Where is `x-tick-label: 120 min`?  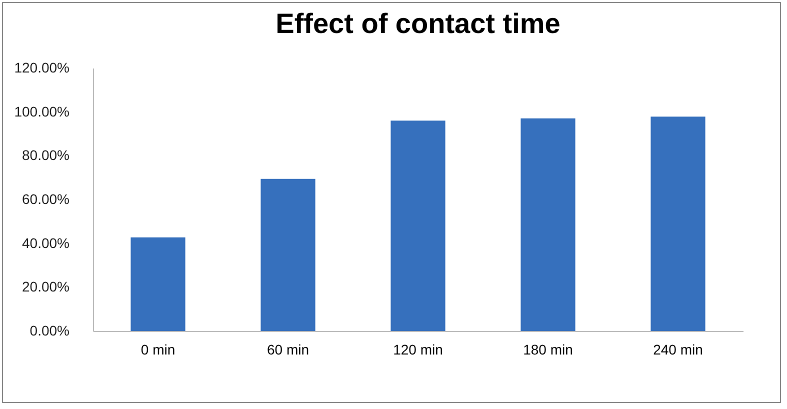
x-tick-label: 120 min is located at coordinates (418, 350).